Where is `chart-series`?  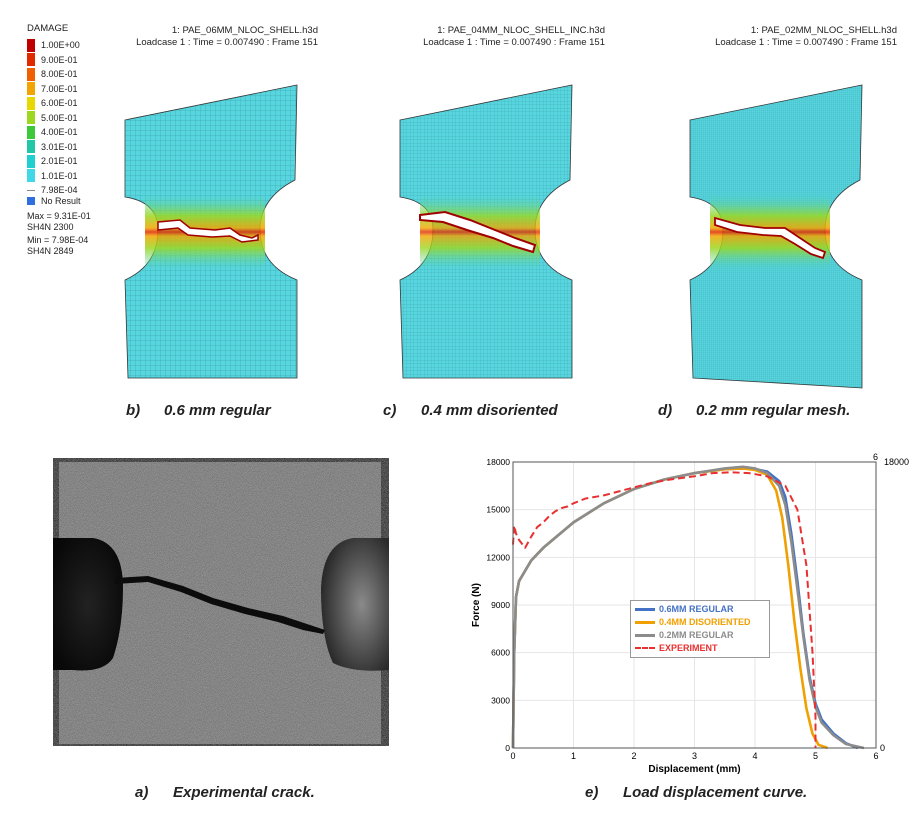
chart-series is located at coordinates (688, 607).